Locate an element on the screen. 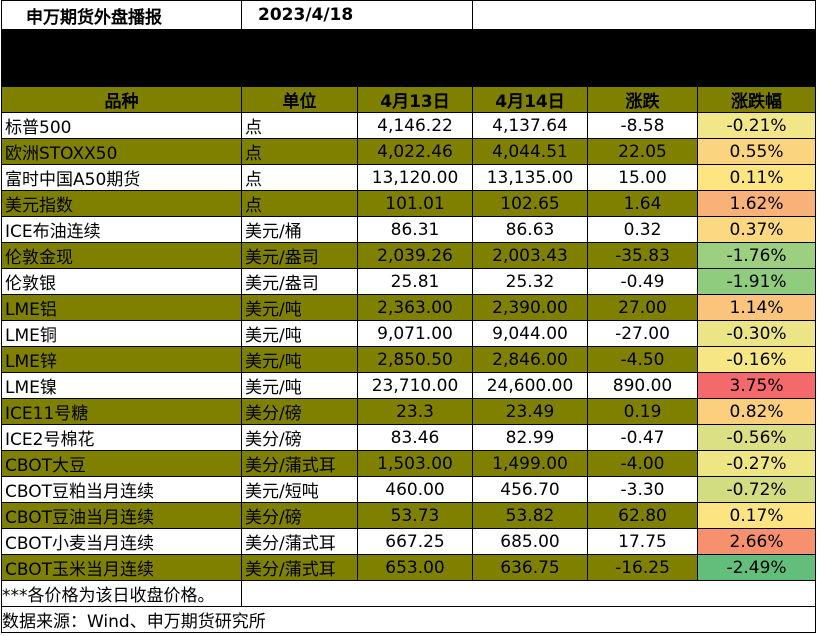 Image resolution: width=817 pixels, height=636 pixels. cell-change: -0.47 is located at coordinates (642, 437).